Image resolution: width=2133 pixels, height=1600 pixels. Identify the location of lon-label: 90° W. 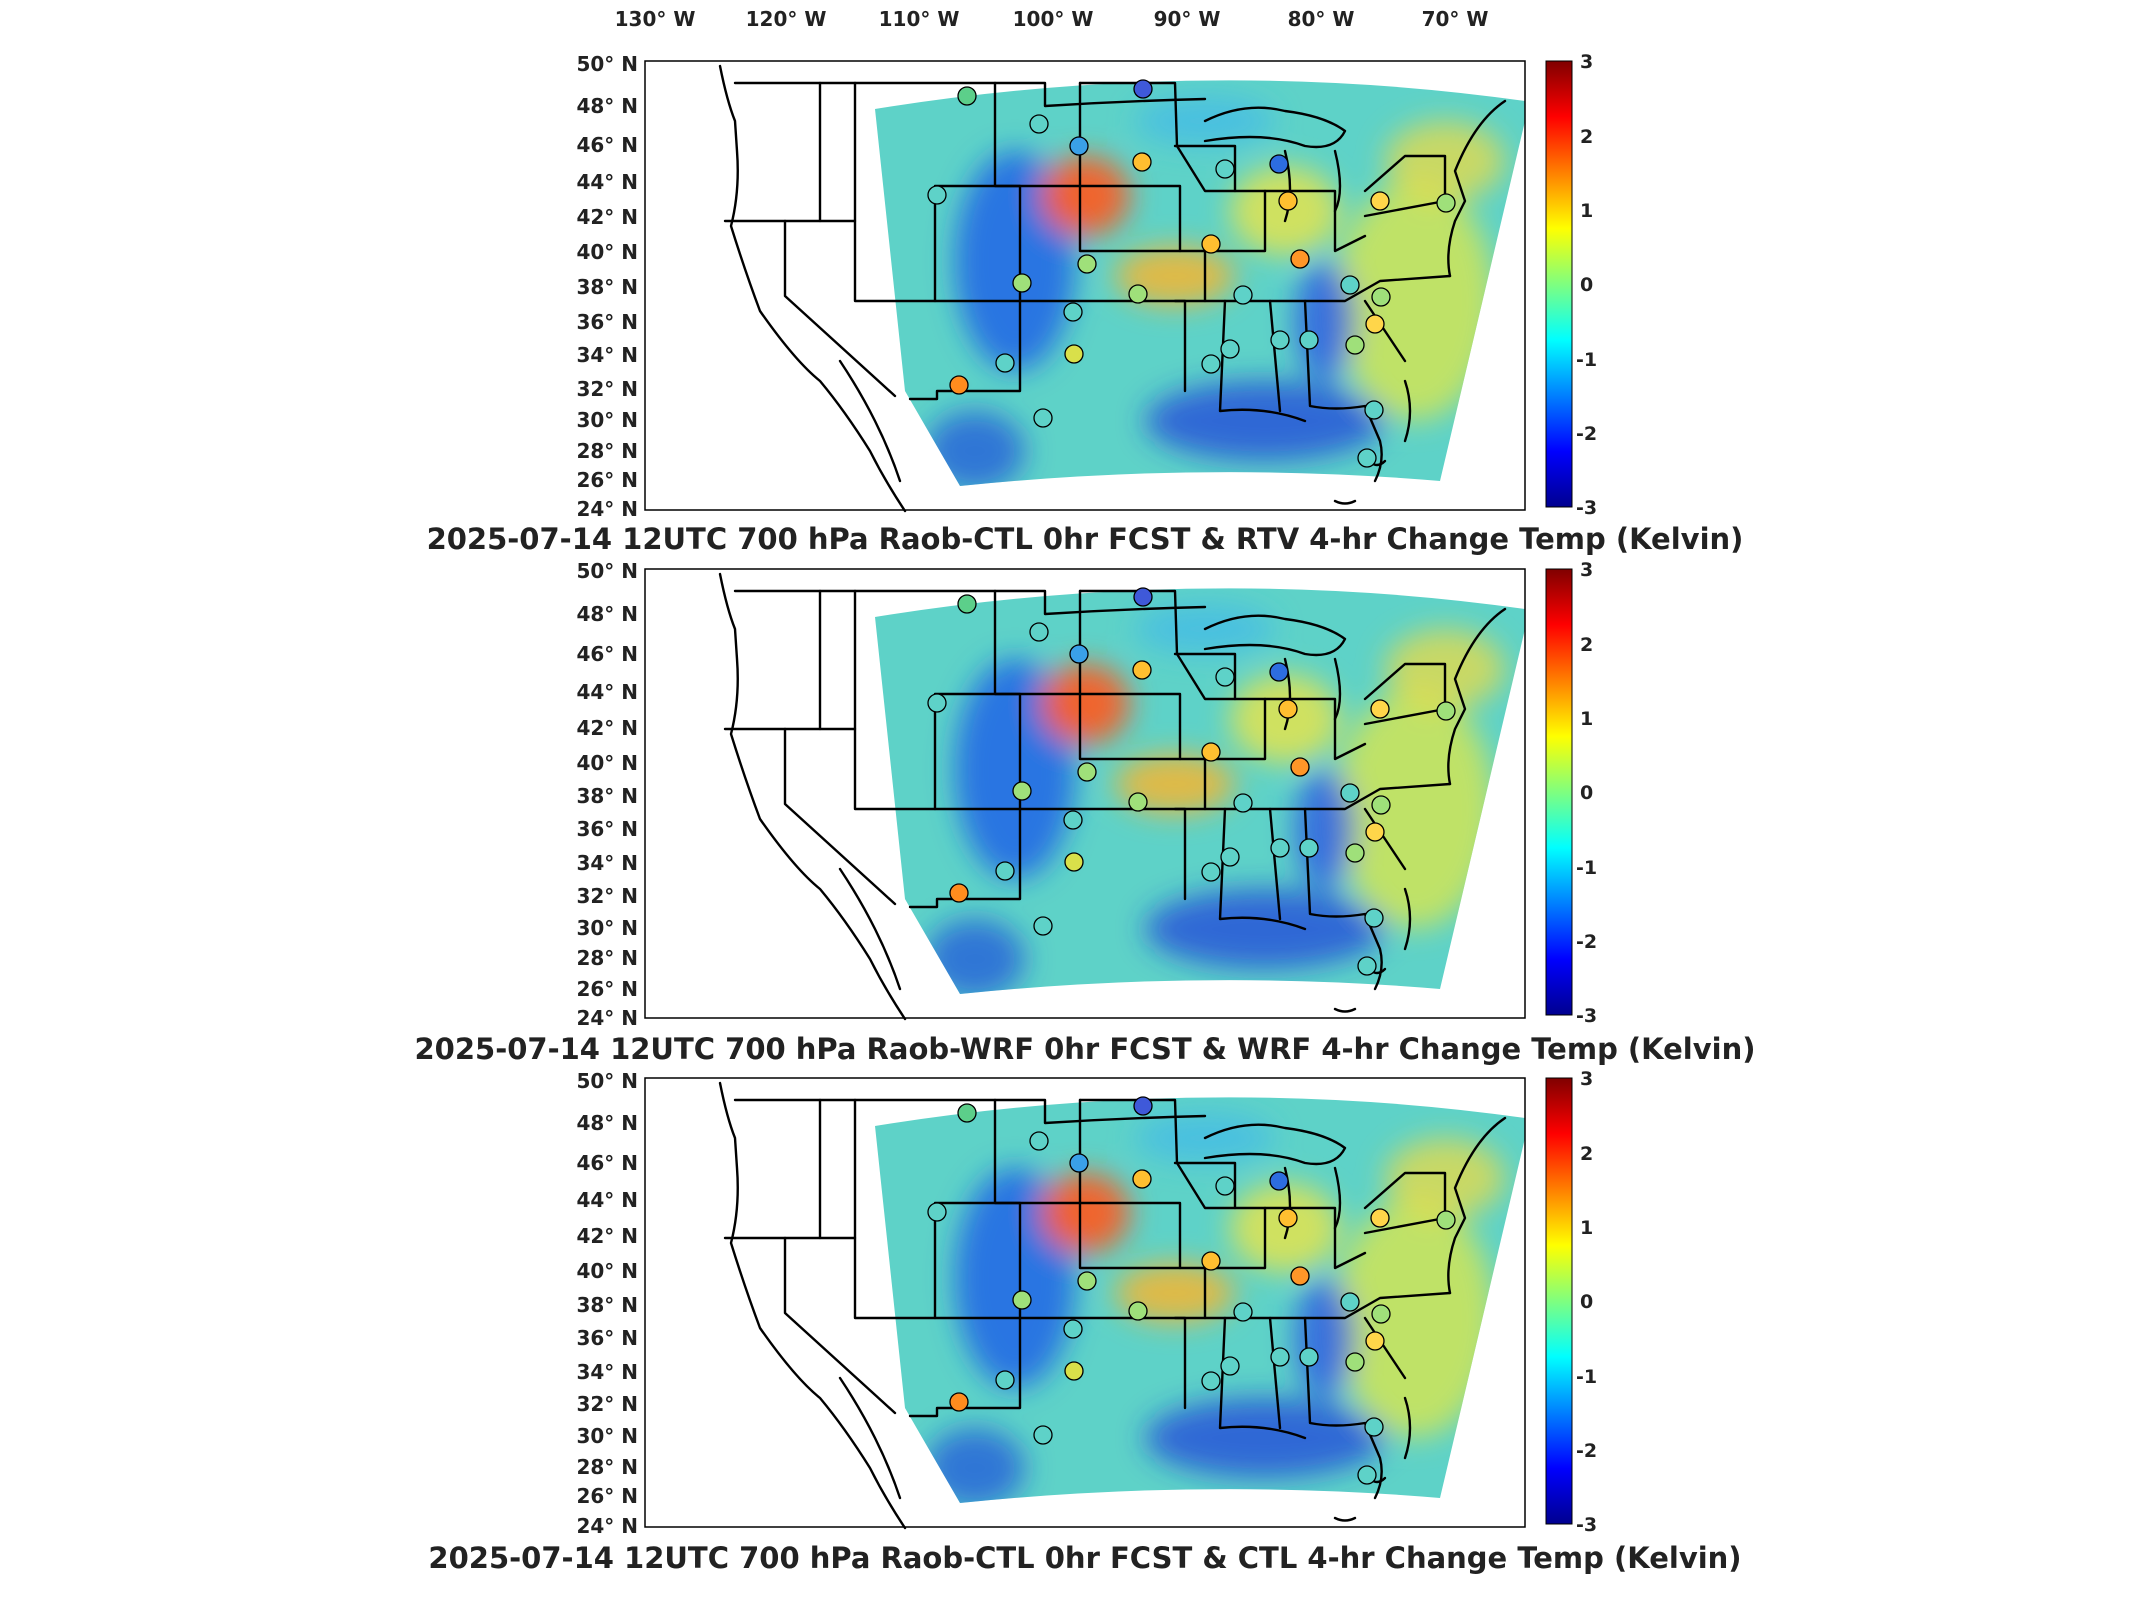
(1187, 19).